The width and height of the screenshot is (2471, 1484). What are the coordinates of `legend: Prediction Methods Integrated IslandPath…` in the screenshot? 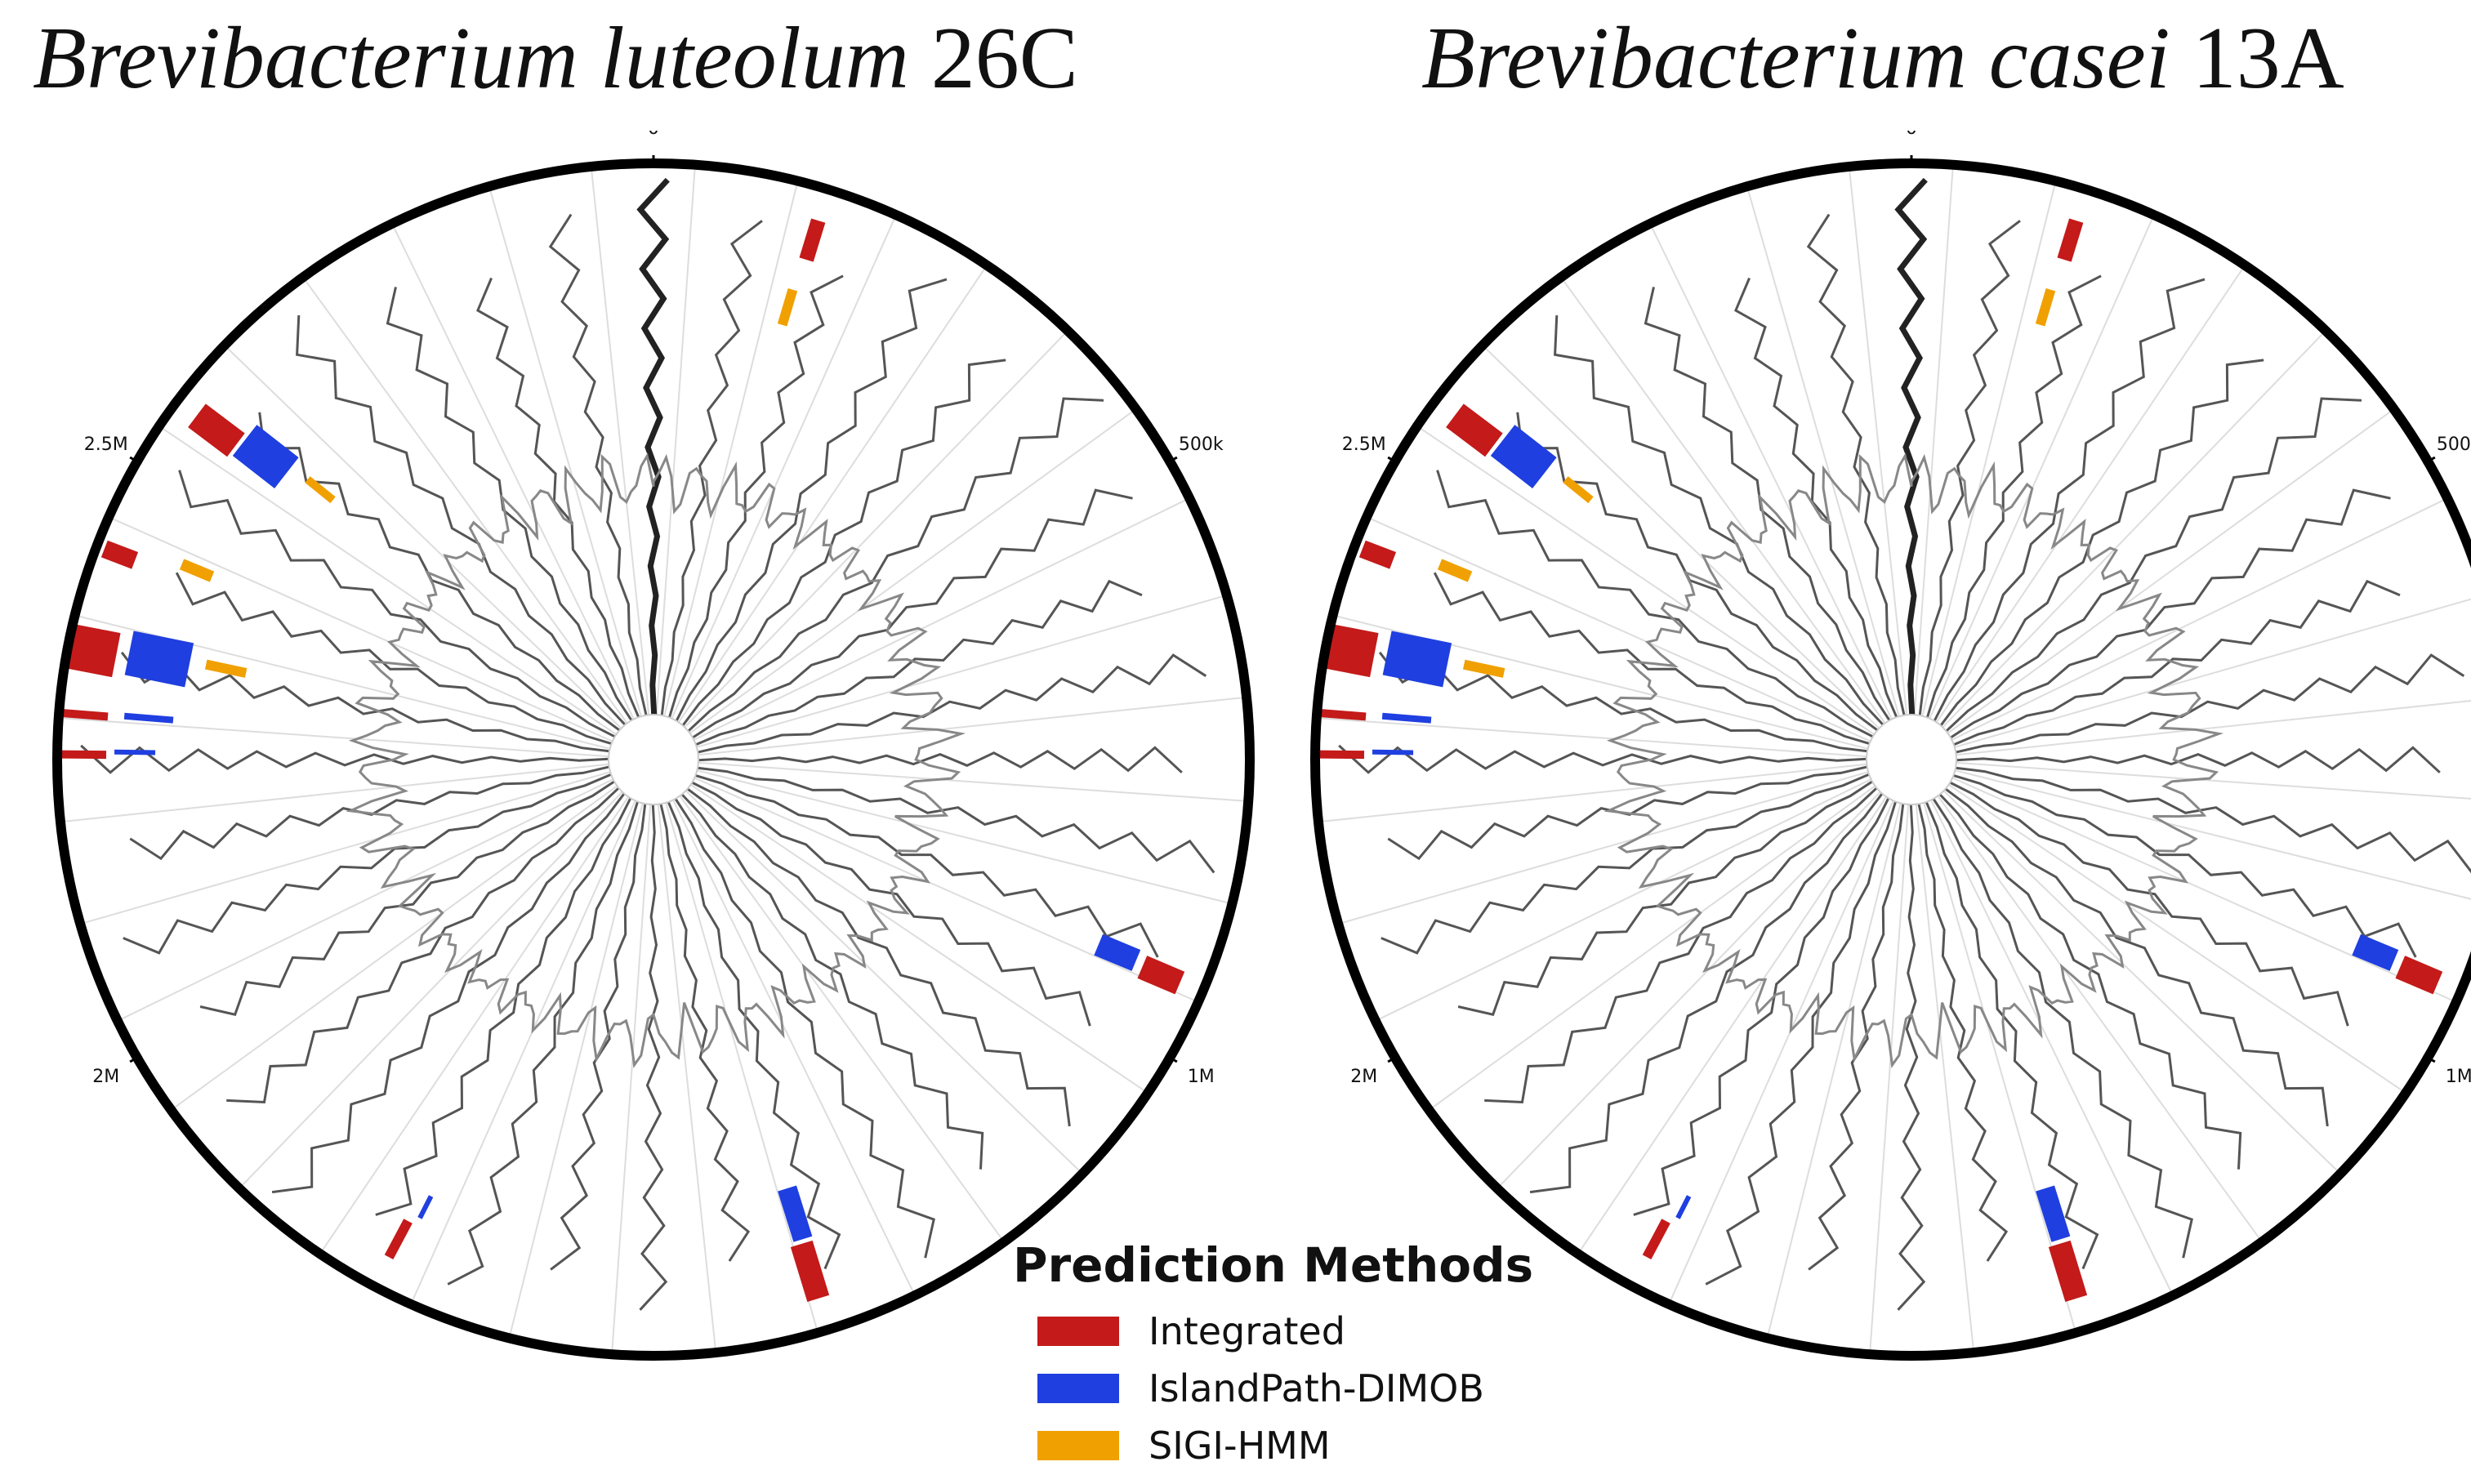 It's located at (1273, 1355).